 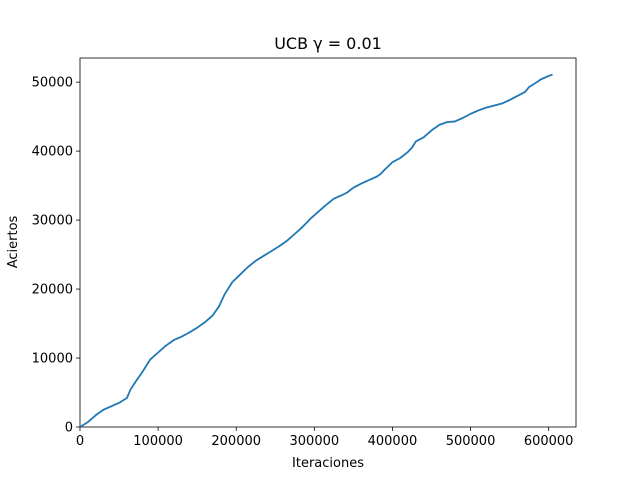 What do you see at coordinates (471, 441) in the screenshot?
I see `x-tick-label: 500000` at bounding box center [471, 441].